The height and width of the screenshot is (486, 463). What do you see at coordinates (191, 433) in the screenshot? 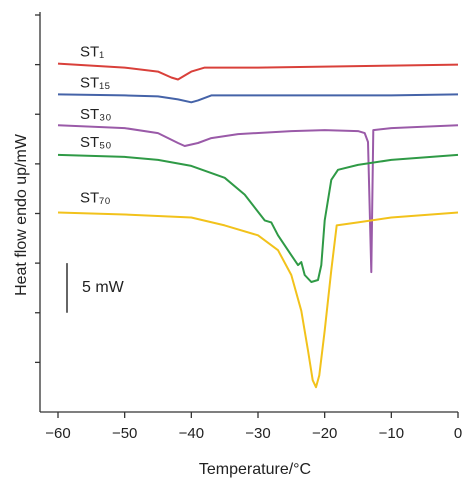
I see `x-tick-label: −40` at bounding box center [191, 433].